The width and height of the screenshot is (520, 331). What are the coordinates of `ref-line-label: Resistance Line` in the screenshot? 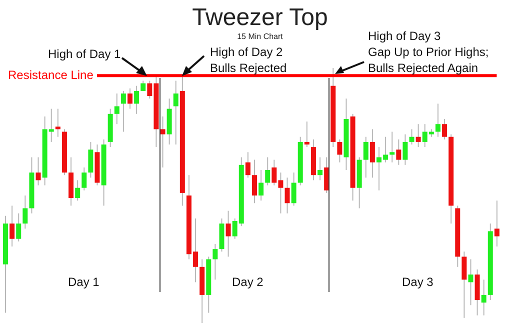 It's located at (51, 75).